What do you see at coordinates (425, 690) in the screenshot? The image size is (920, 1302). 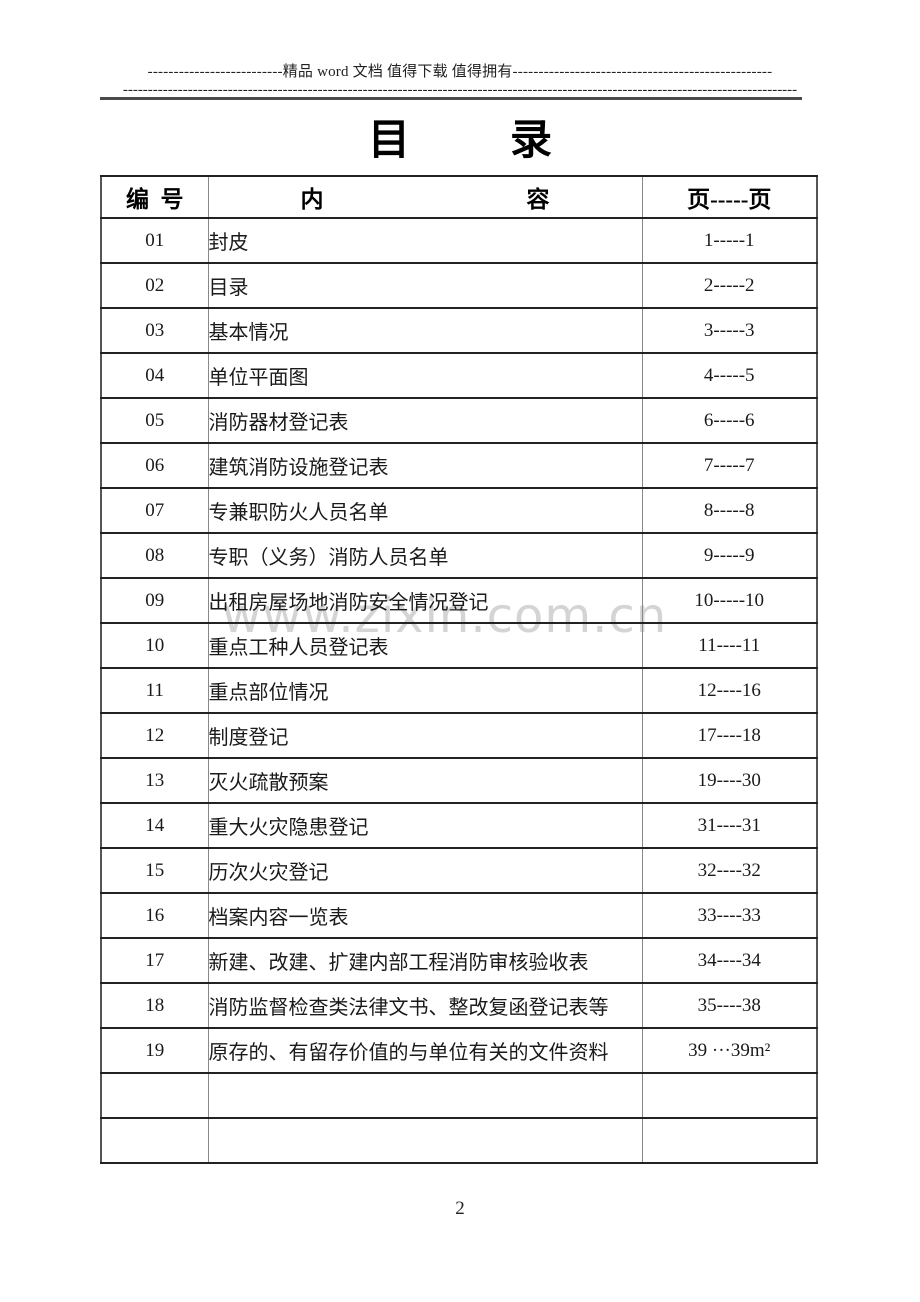 I see `row-content: 重点部位情况` at bounding box center [425, 690].